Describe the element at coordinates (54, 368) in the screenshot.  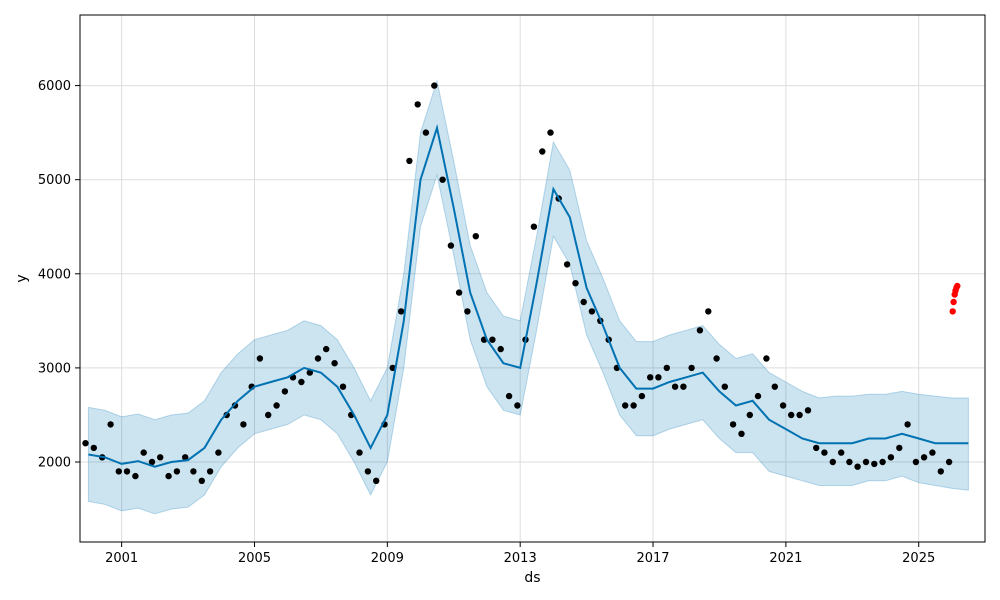
I see `y-tick-label: 3000` at that location.